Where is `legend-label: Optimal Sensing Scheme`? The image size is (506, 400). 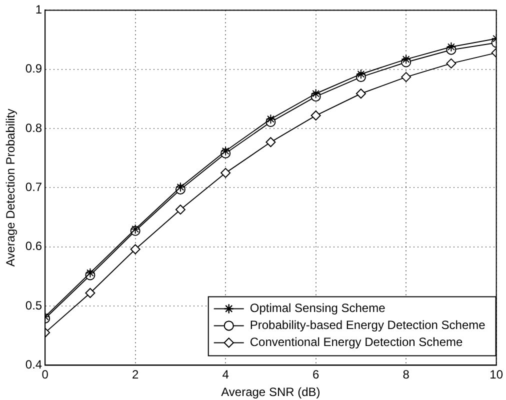
legend-label: Optimal Sensing Scheme is located at coordinates (318, 308).